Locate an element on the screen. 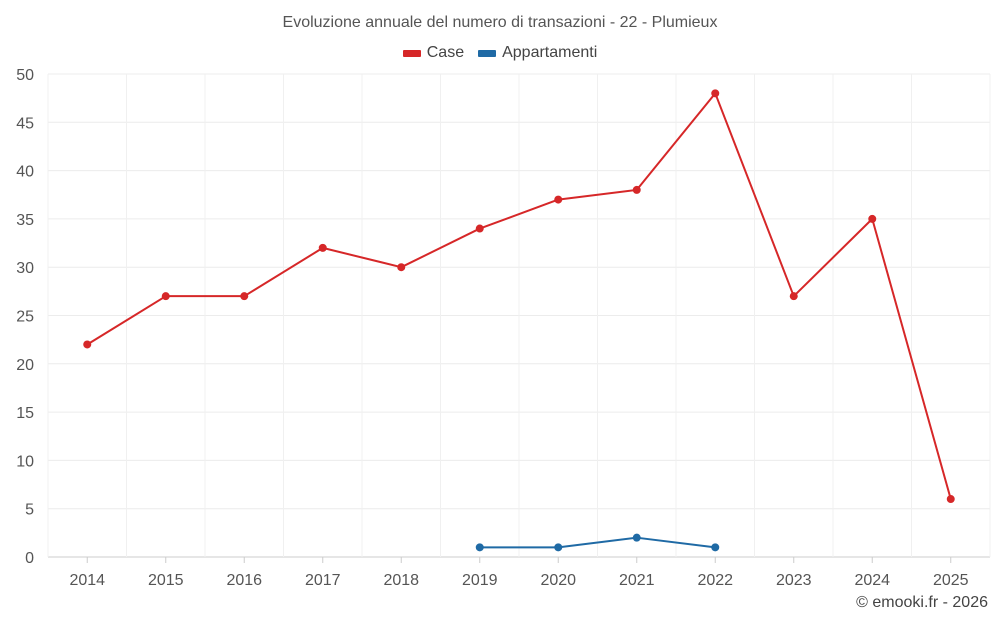  x-tick-label-2023: 2023 is located at coordinates (794, 580).